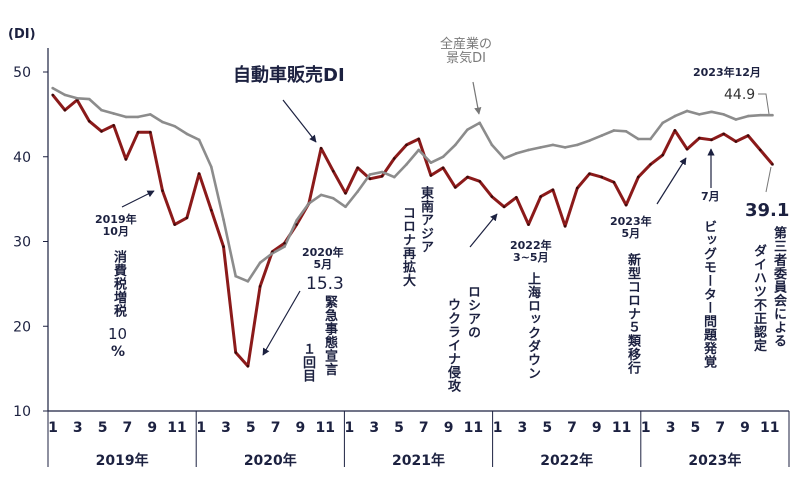 This screenshot has width=802, height=488. Describe the element at coordinates (466, 52) in the screenshot. I see `legend-all-industry: 全産業の 景気DI` at that location.